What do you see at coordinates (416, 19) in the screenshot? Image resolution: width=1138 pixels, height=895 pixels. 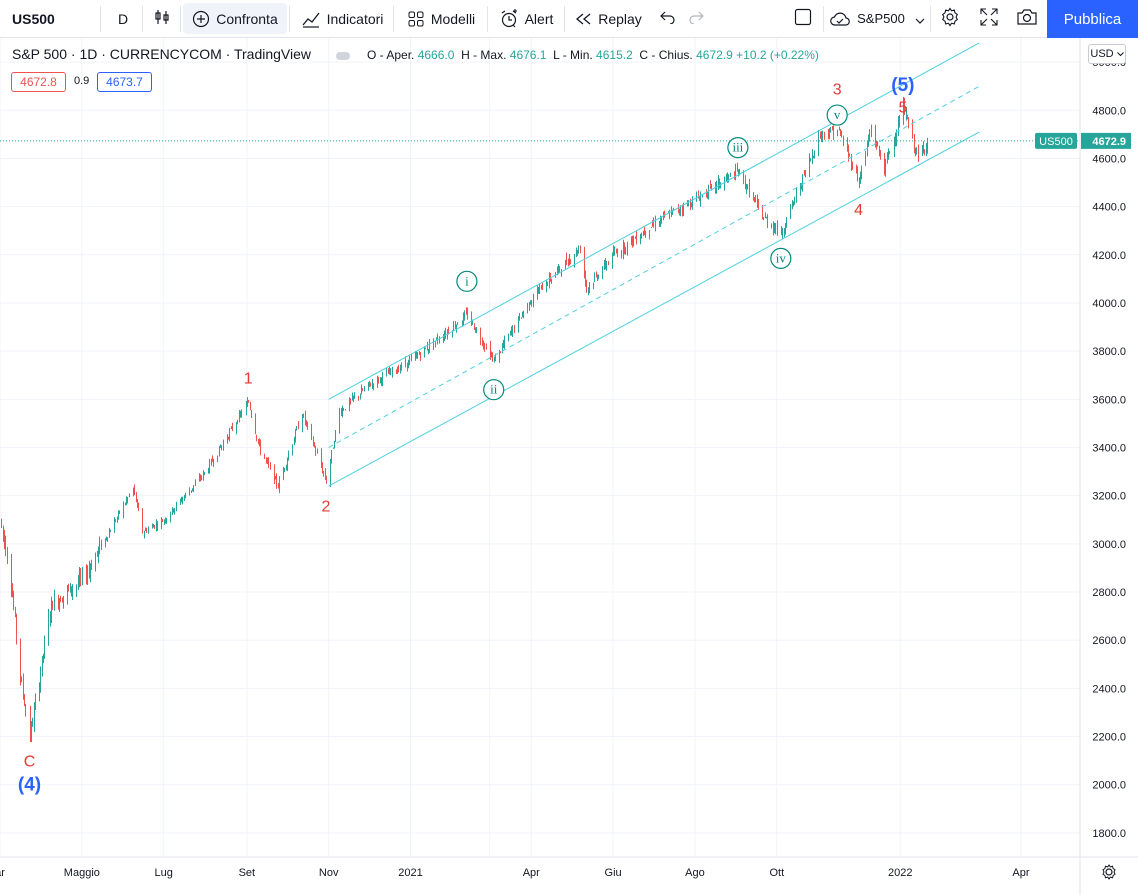 I see `grid-icon` at bounding box center [416, 19].